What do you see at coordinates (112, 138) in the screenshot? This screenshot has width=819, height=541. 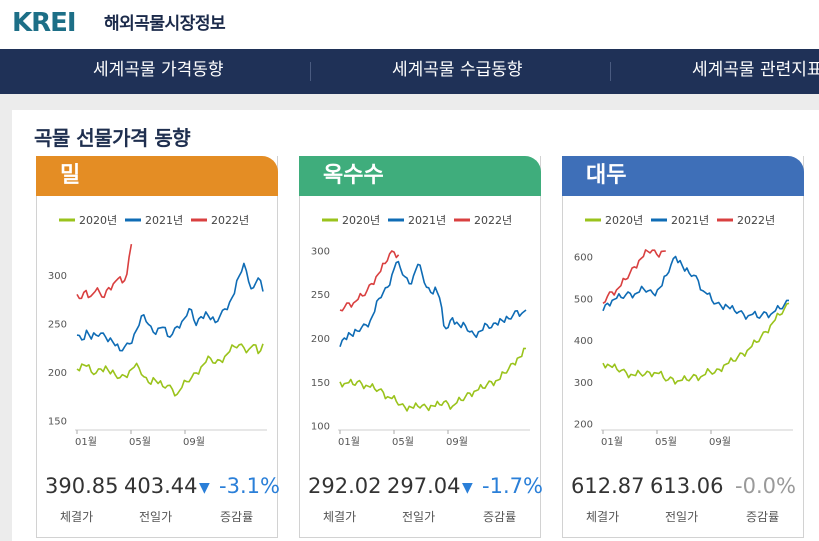 I see `section-title: 곡물 선물가격 동향` at bounding box center [112, 138].